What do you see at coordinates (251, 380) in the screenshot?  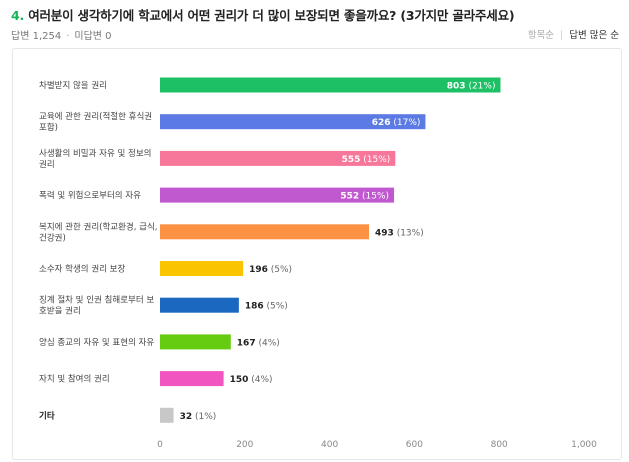 I see `value-label: 150 (4%)` at bounding box center [251, 380].